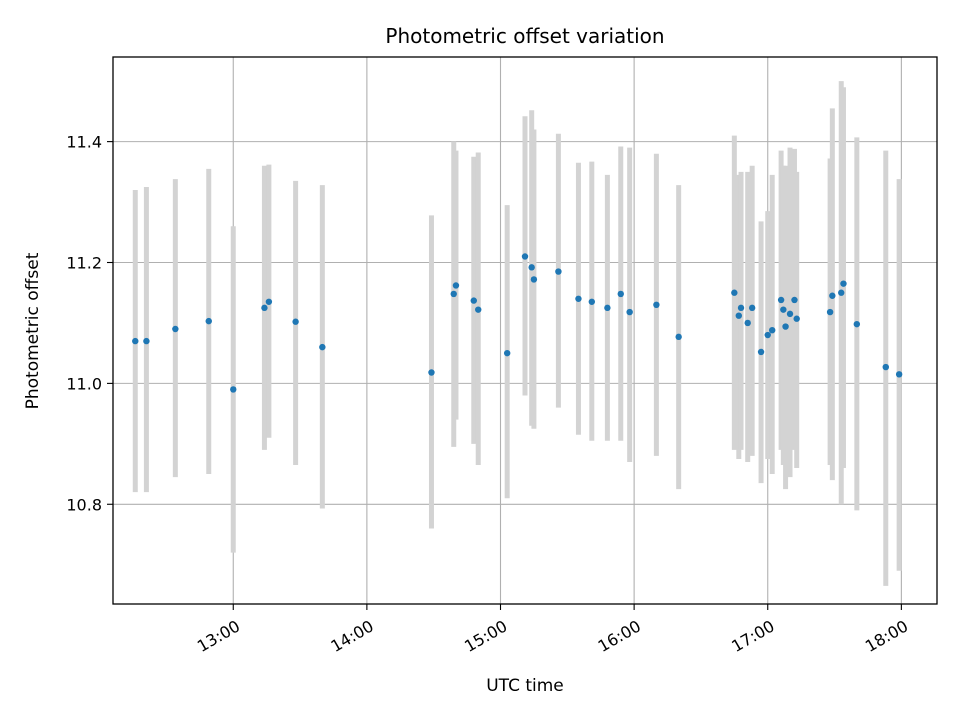 The width and height of the screenshot is (960, 720). I want to click on y-tick-label: 11.4, so click(84, 142).